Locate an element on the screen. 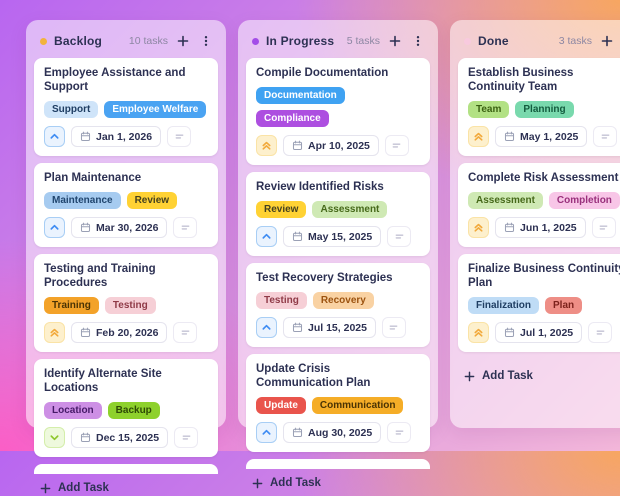  tag: Update is located at coordinates (281, 405).